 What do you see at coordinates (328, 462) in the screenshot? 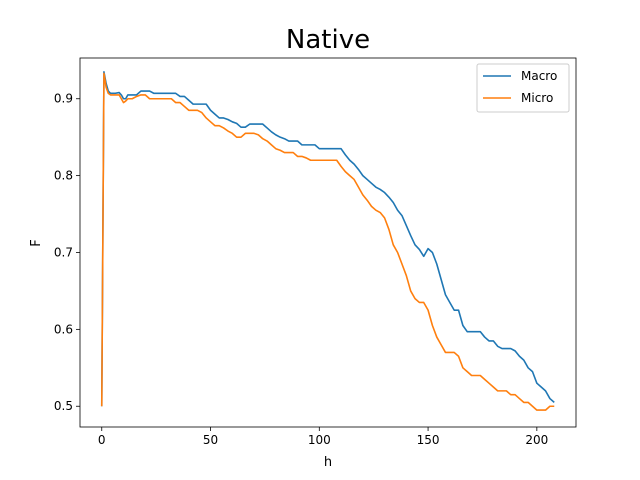
I see `x-axis-title: h` at bounding box center [328, 462].